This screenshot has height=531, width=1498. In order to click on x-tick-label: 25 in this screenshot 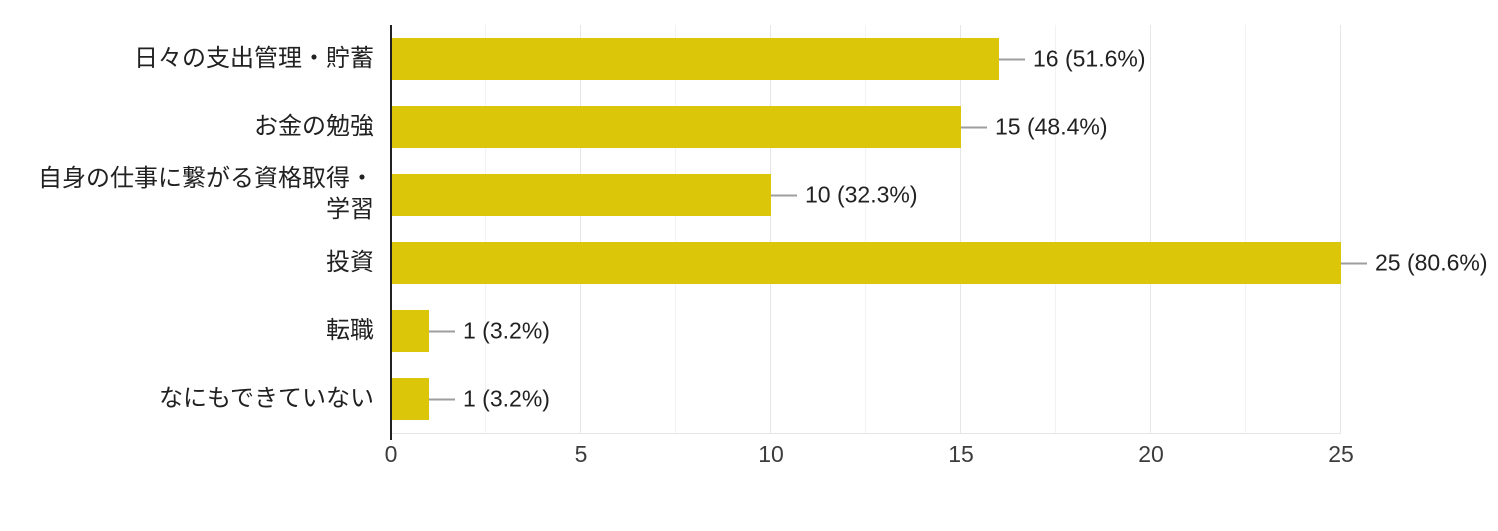, I will do `click(1341, 454)`.